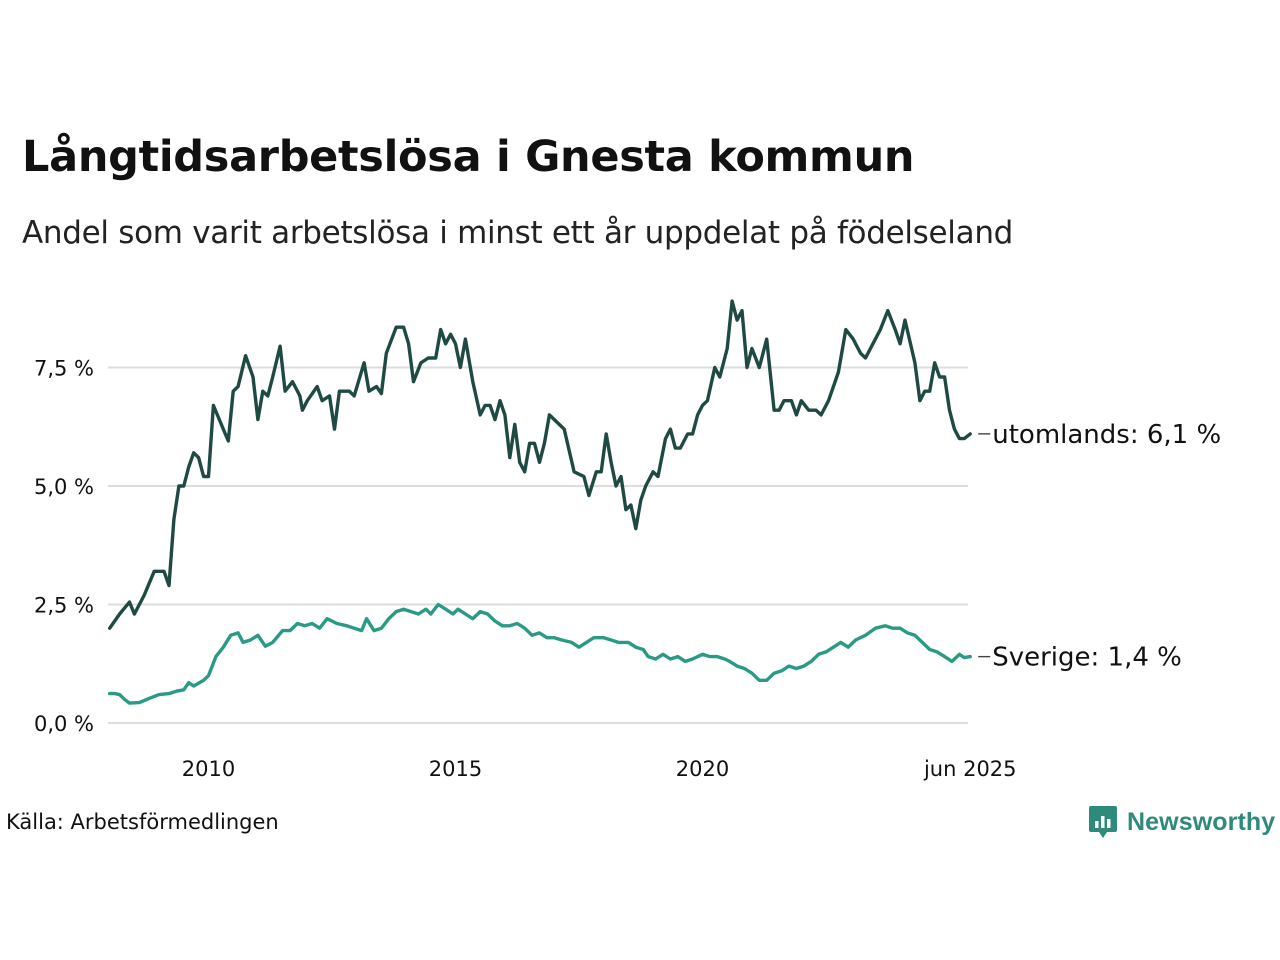 The width and height of the screenshot is (1280, 960). Describe the element at coordinates (64, 369) in the screenshot. I see `y-tick-label: 7,5 %` at that location.